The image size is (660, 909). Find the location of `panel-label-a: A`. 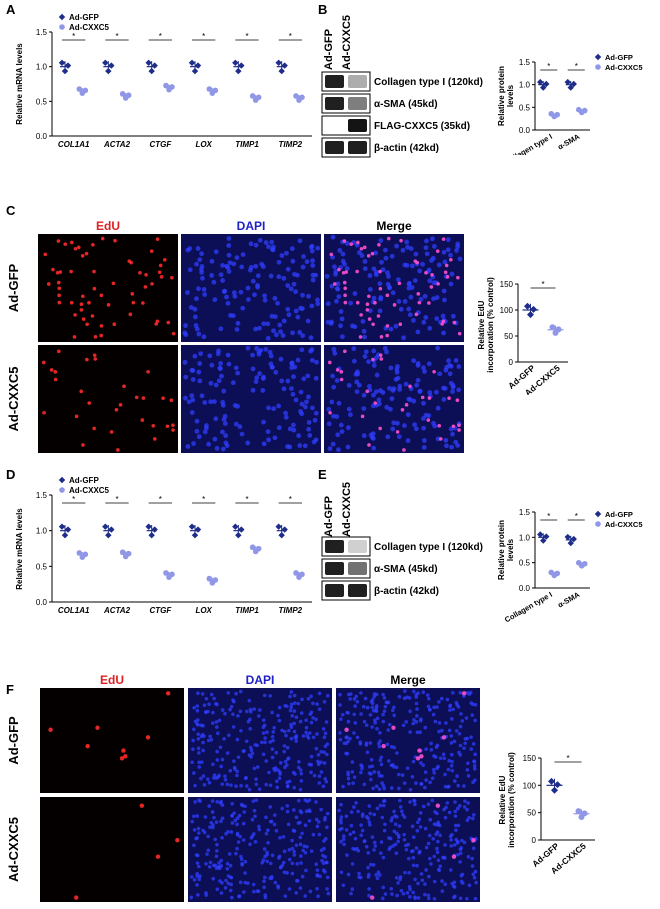

panel-label-a: A is located at coordinates (11, 9).